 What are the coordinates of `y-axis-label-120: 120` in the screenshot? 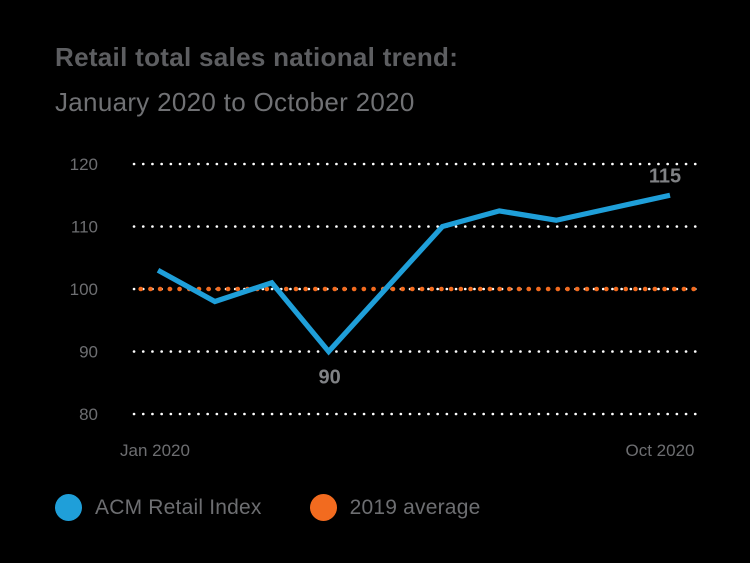 It's located at (84, 164).